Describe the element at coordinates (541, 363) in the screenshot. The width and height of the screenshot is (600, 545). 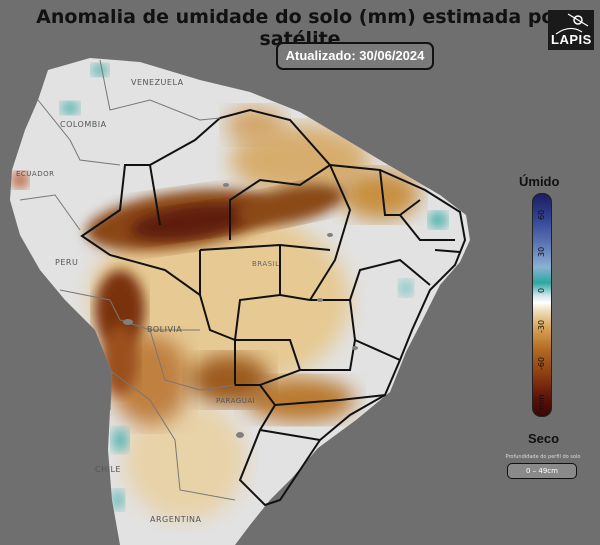
I see `legend-tick-minus-60: -60` at that location.